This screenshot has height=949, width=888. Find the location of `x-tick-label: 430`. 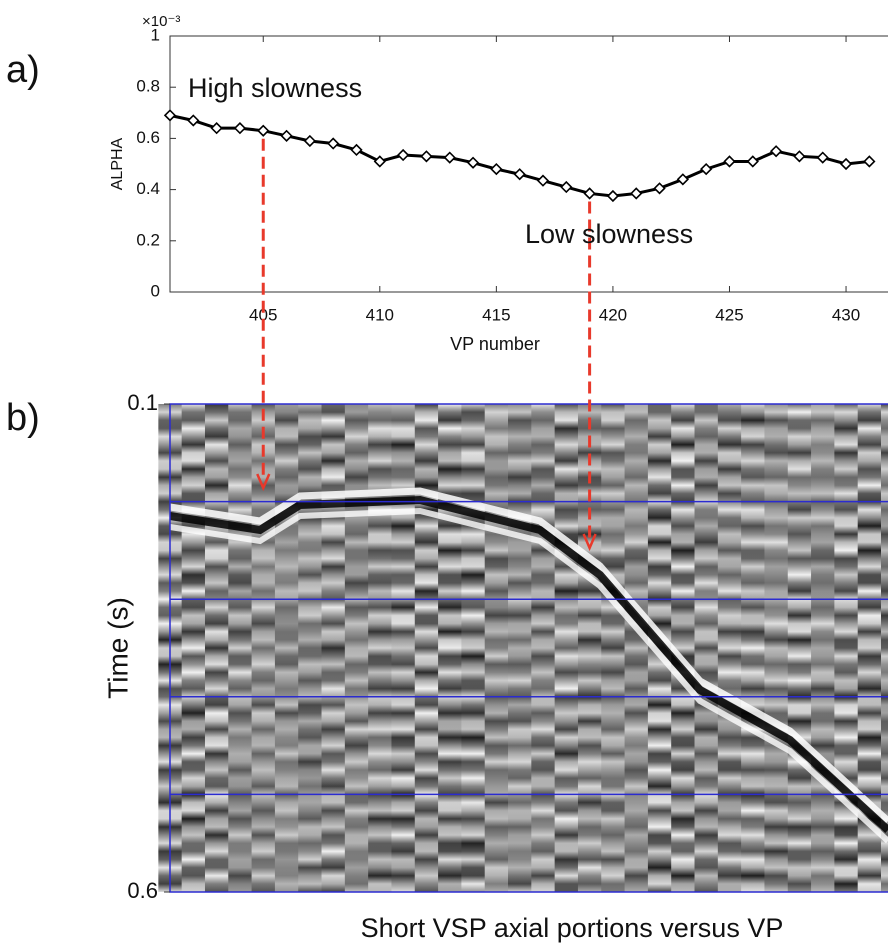

x-tick-label: 430 is located at coordinates (846, 314).